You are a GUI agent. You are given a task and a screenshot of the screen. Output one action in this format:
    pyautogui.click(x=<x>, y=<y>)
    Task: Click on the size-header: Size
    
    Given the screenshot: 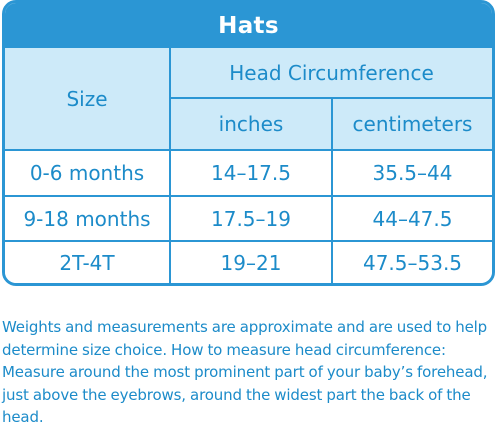 What is the action you would take?
    pyautogui.click(x=87, y=98)
    